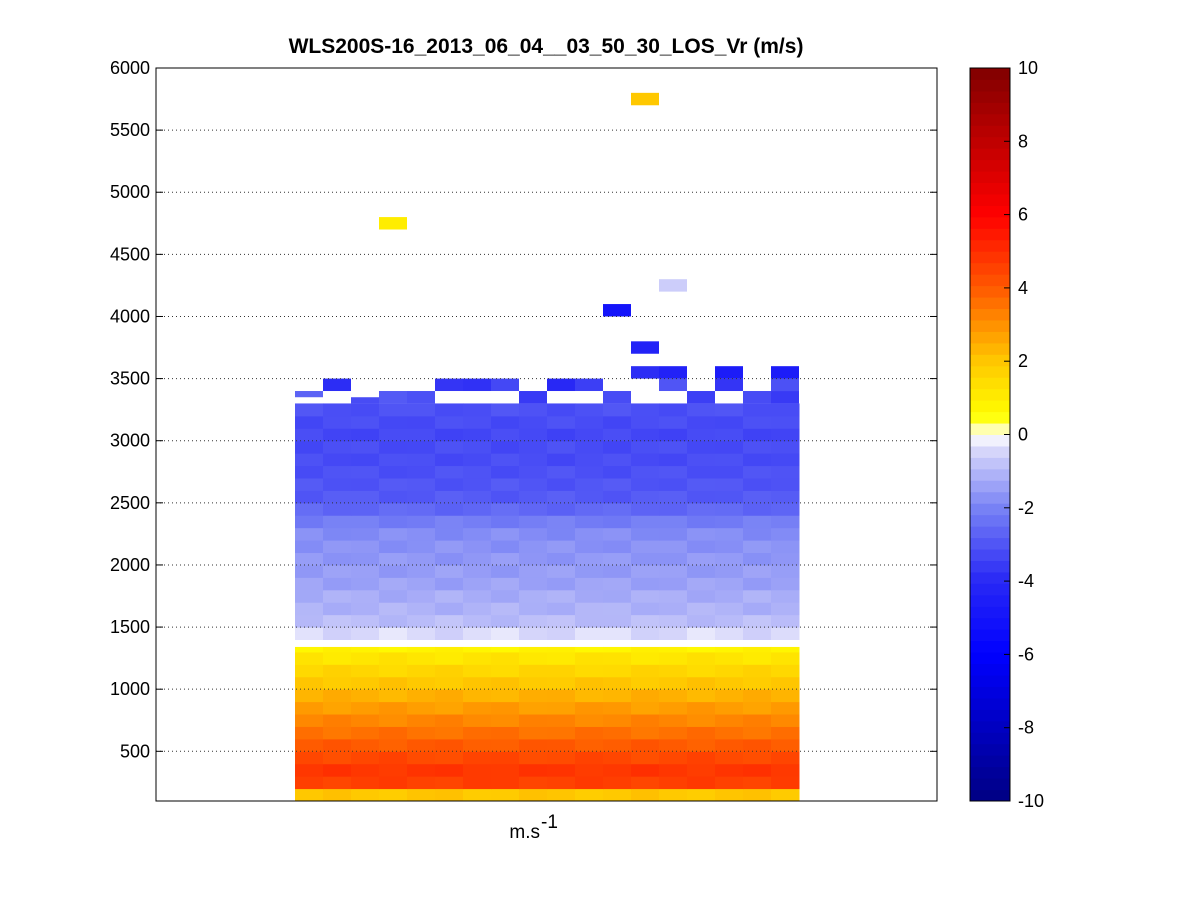  What do you see at coordinates (1026, 508) in the screenshot?
I see `colorbar-tick-label: -2` at bounding box center [1026, 508].